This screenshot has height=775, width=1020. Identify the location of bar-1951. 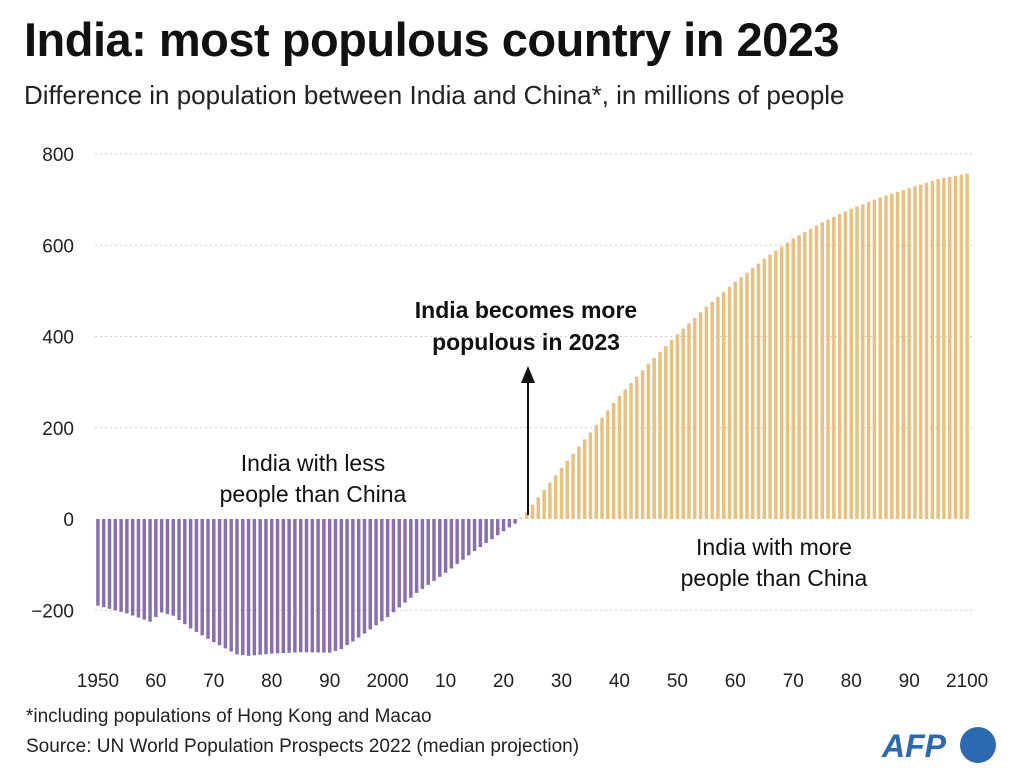
(103, 563).